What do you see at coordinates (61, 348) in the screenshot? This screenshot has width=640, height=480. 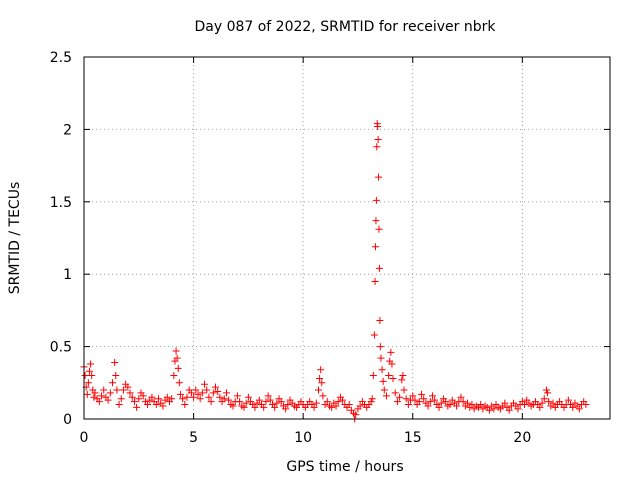 I see `y-tick-label: 0.5` at bounding box center [61, 348].